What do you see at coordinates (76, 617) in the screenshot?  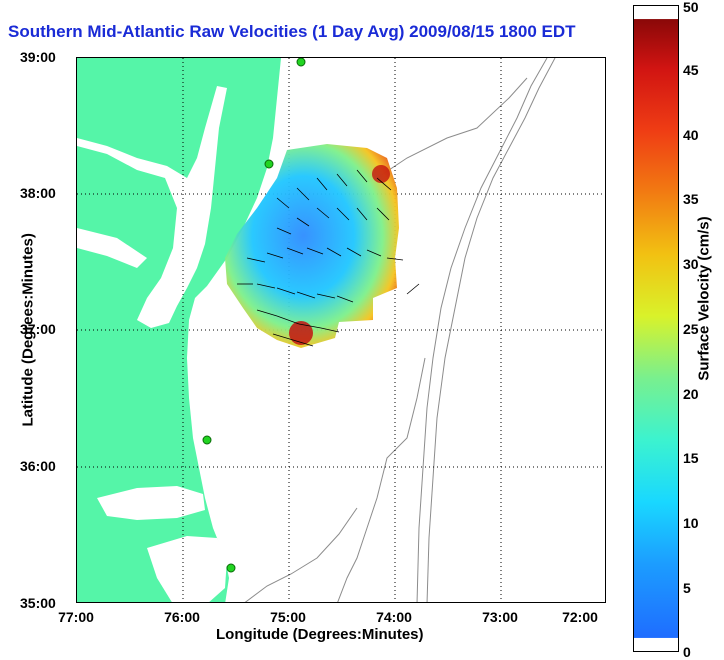 I see `x-tick-label: 77:00` at bounding box center [76, 617].